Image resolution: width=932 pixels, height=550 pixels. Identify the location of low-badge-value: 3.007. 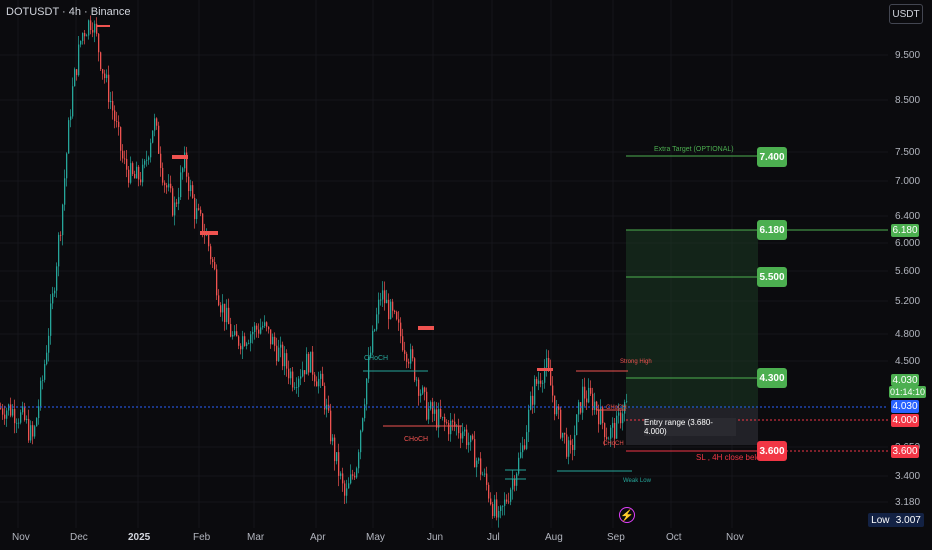
(908, 520).